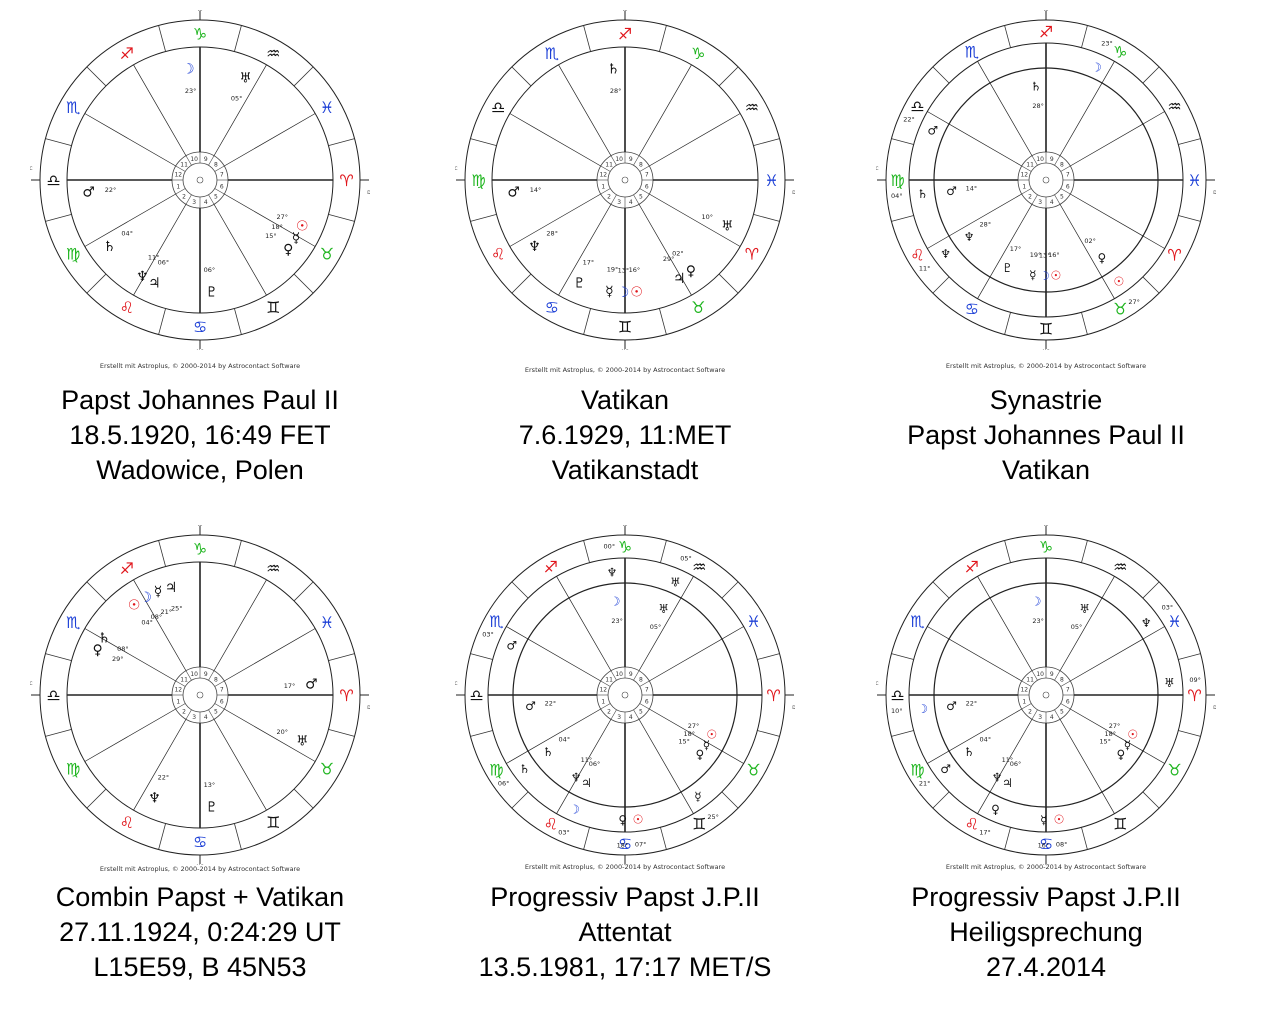  Describe the element at coordinates (147, 623) in the screenshot. I see `sun-degree-label: 04°` at that location.